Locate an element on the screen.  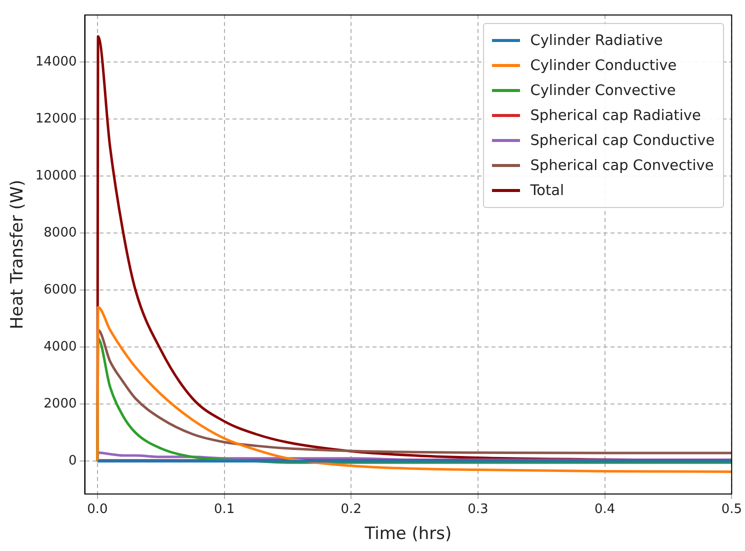
x-tick-label: 0.0 is located at coordinates (97, 510).